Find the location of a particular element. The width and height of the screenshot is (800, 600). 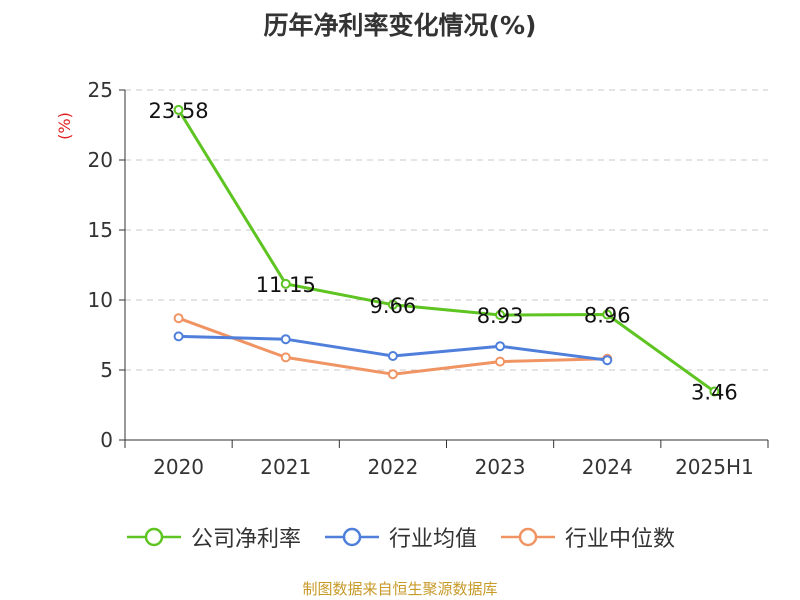

data-label: 11.15 is located at coordinates (286, 285).